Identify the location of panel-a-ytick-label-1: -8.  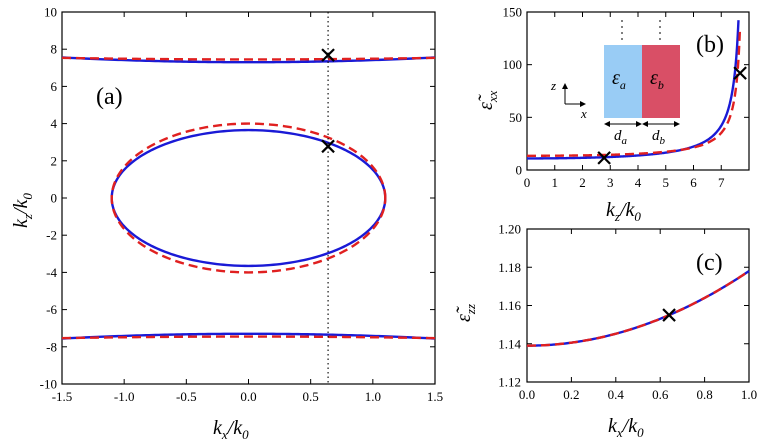
(51, 346).